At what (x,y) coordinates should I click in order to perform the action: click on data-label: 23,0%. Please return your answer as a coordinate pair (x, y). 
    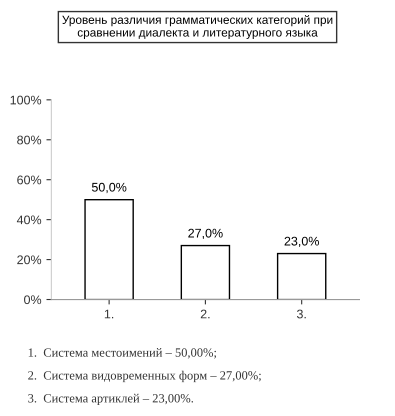
    Looking at the image, I should click on (301, 242).